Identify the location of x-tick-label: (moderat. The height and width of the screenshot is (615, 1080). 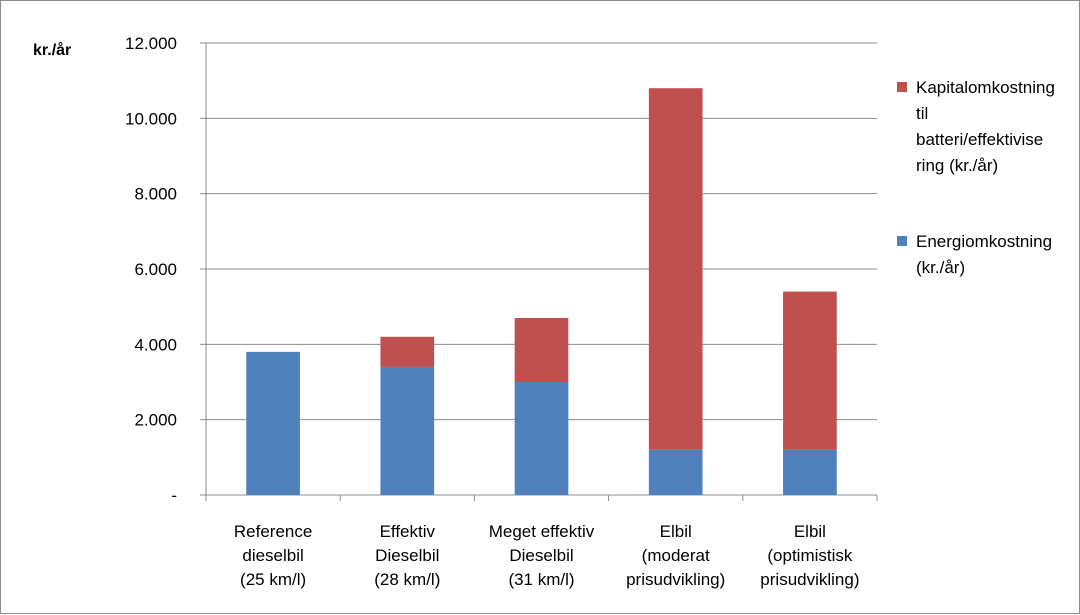
(676, 555).